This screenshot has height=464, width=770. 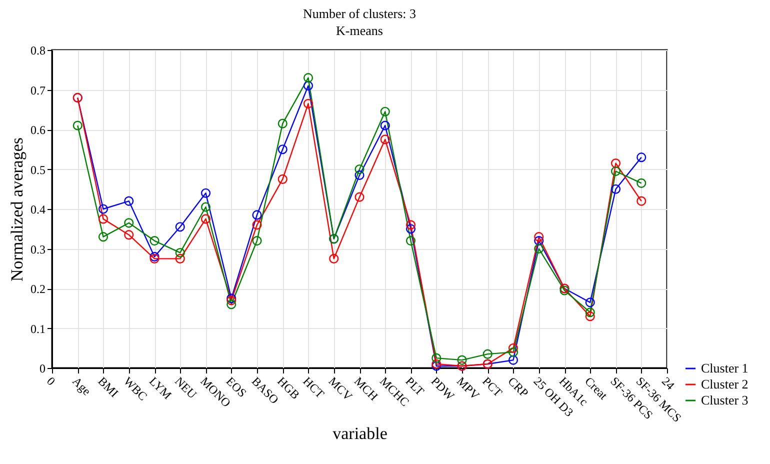 What do you see at coordinates (43, 369) in the screenshot?
I see `y-tick-label: 0` at bounding box center [43, 369].